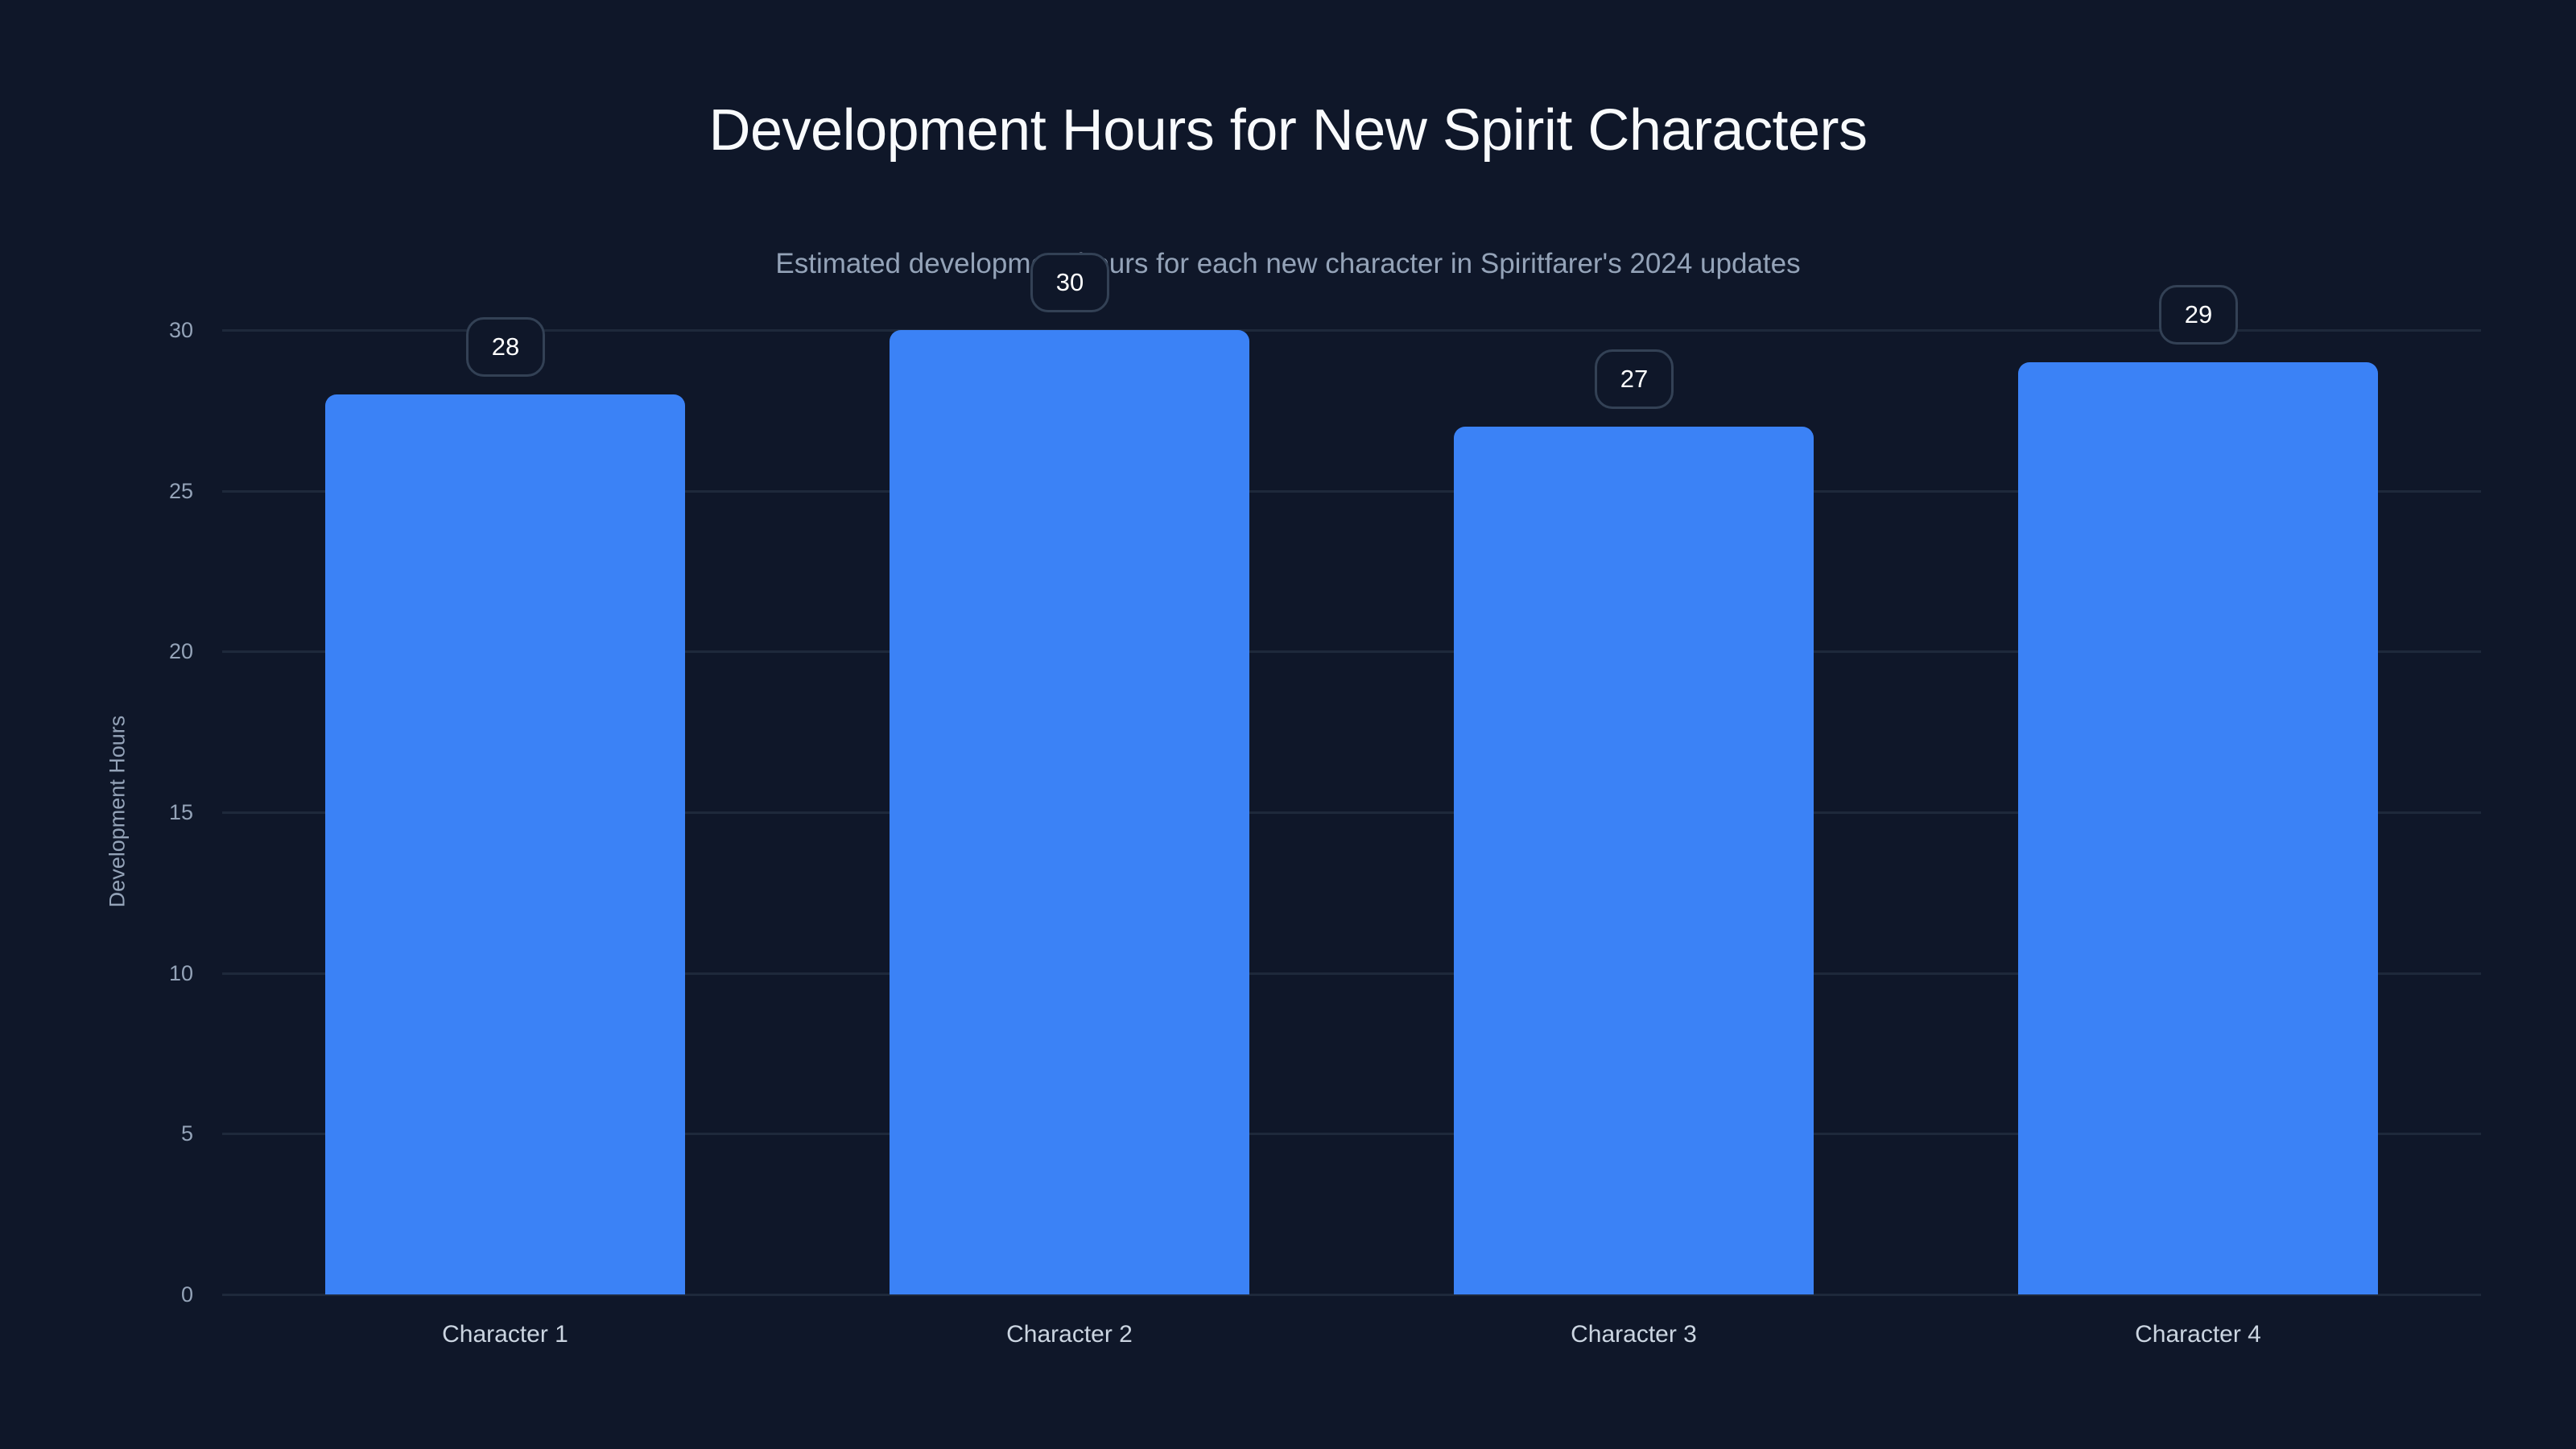  What do you see at coordinates (1634, 1334) in the screenshot?
I see `x-tick-character-3: Character 3` at bounding box center [1634, 1334].